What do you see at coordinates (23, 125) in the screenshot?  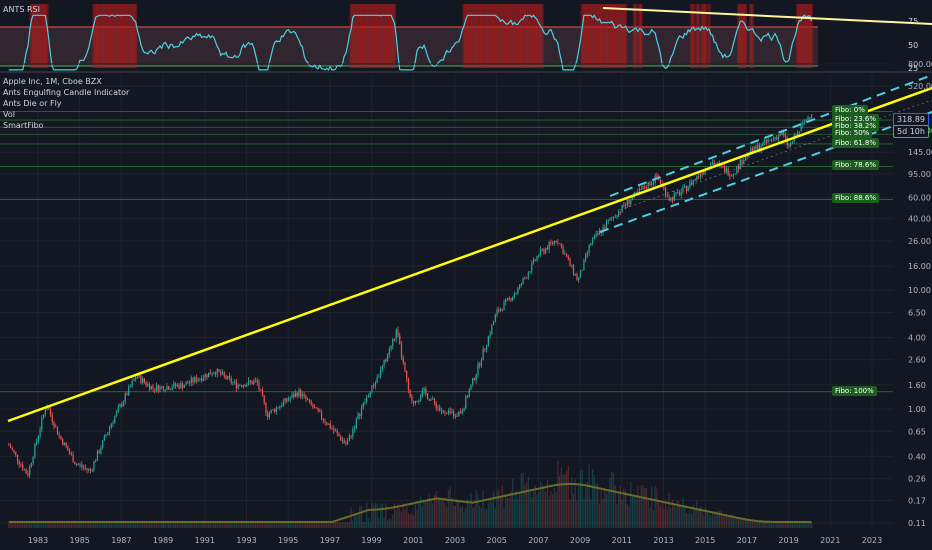 I see `indicator-smartfibo: SmartFibo` at bounding box center [23, 125].